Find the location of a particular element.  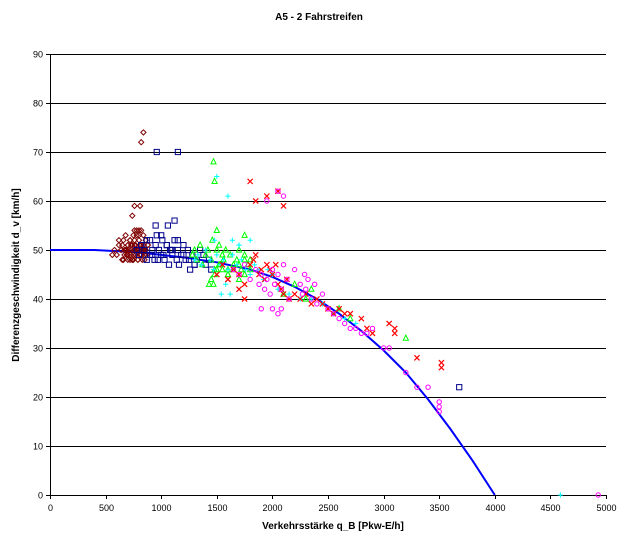

x-tick-label-4500: 4500 is located at coordinates (550, 508).